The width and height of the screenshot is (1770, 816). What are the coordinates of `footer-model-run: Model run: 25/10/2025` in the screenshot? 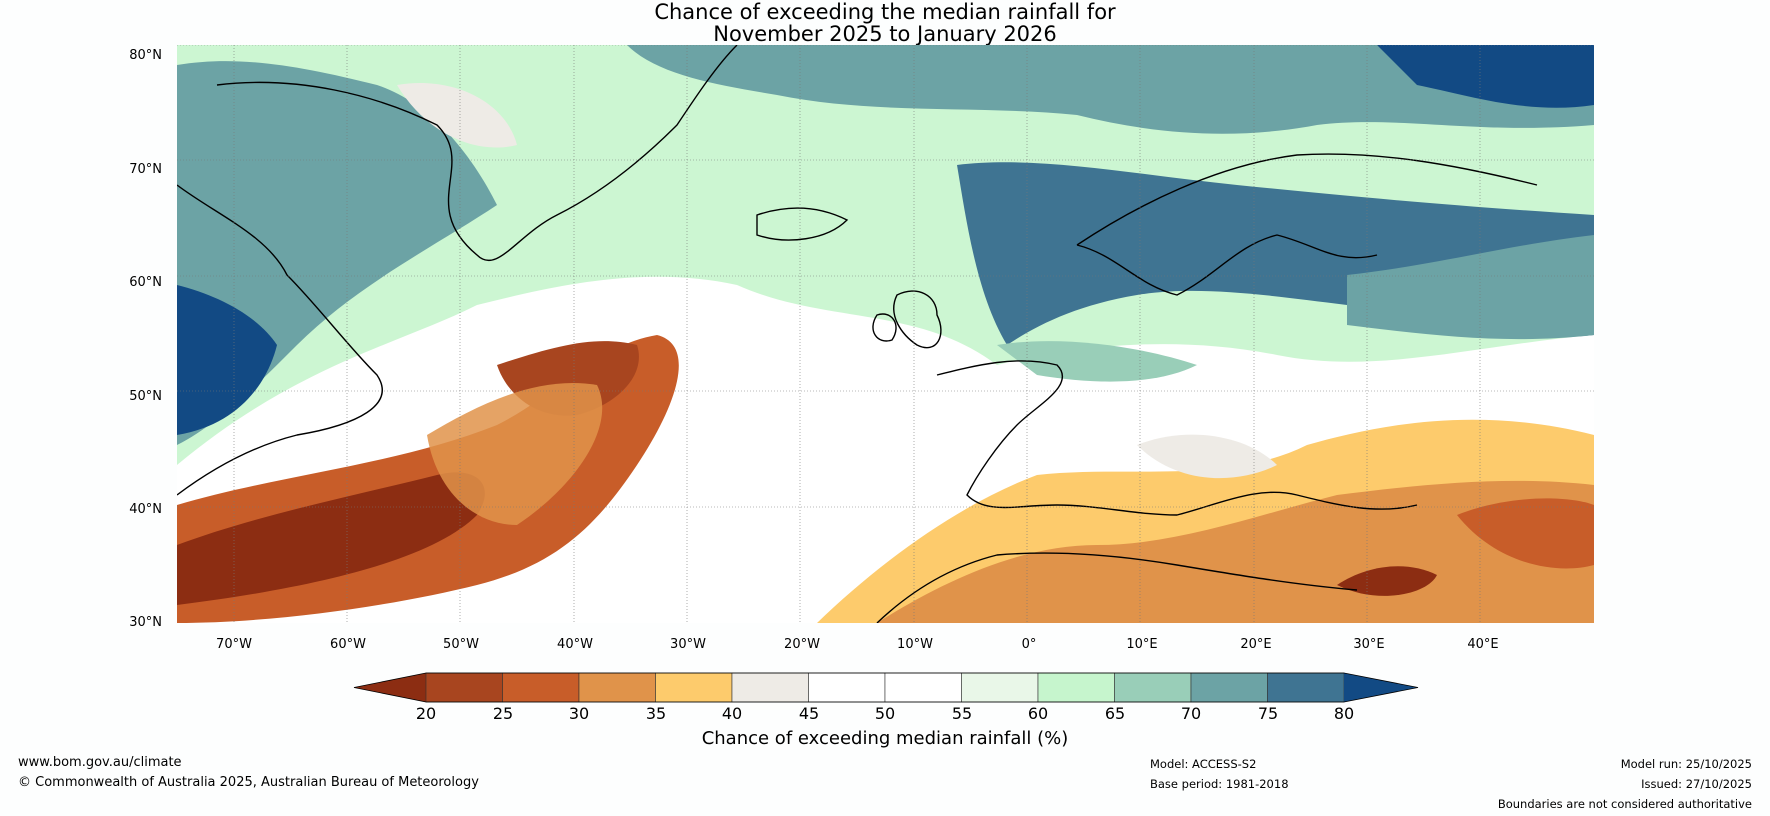 It's located at (1686, 764).